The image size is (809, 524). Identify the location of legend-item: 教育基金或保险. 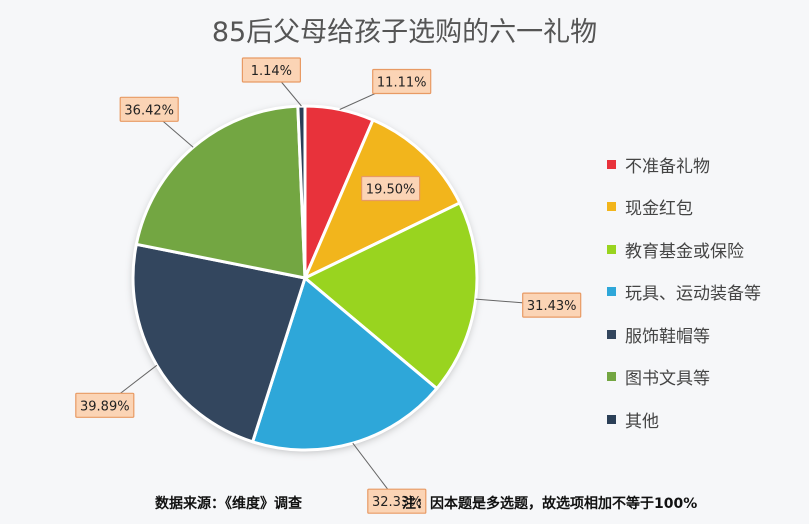
(684, 249).